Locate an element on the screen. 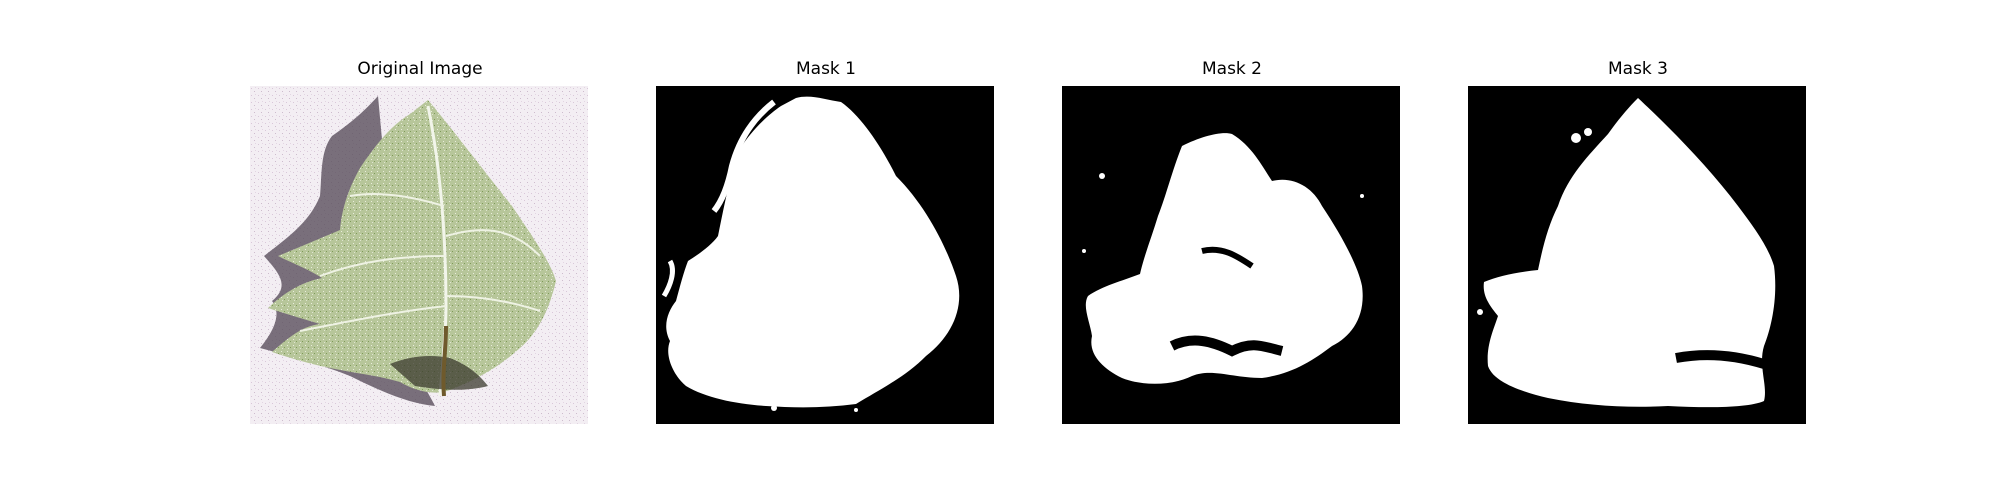  panel-original-image: Original Image is located at coordinates (420, 241).